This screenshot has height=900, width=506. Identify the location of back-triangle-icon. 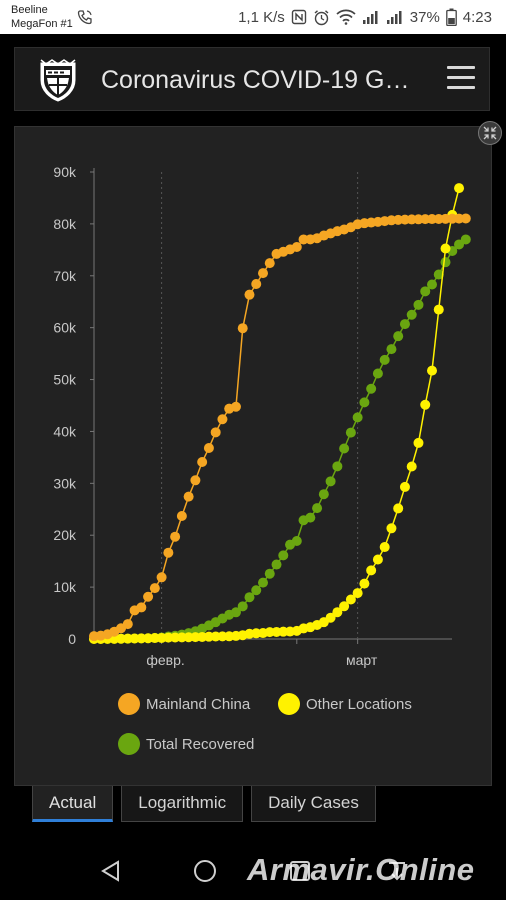
(111, 871).